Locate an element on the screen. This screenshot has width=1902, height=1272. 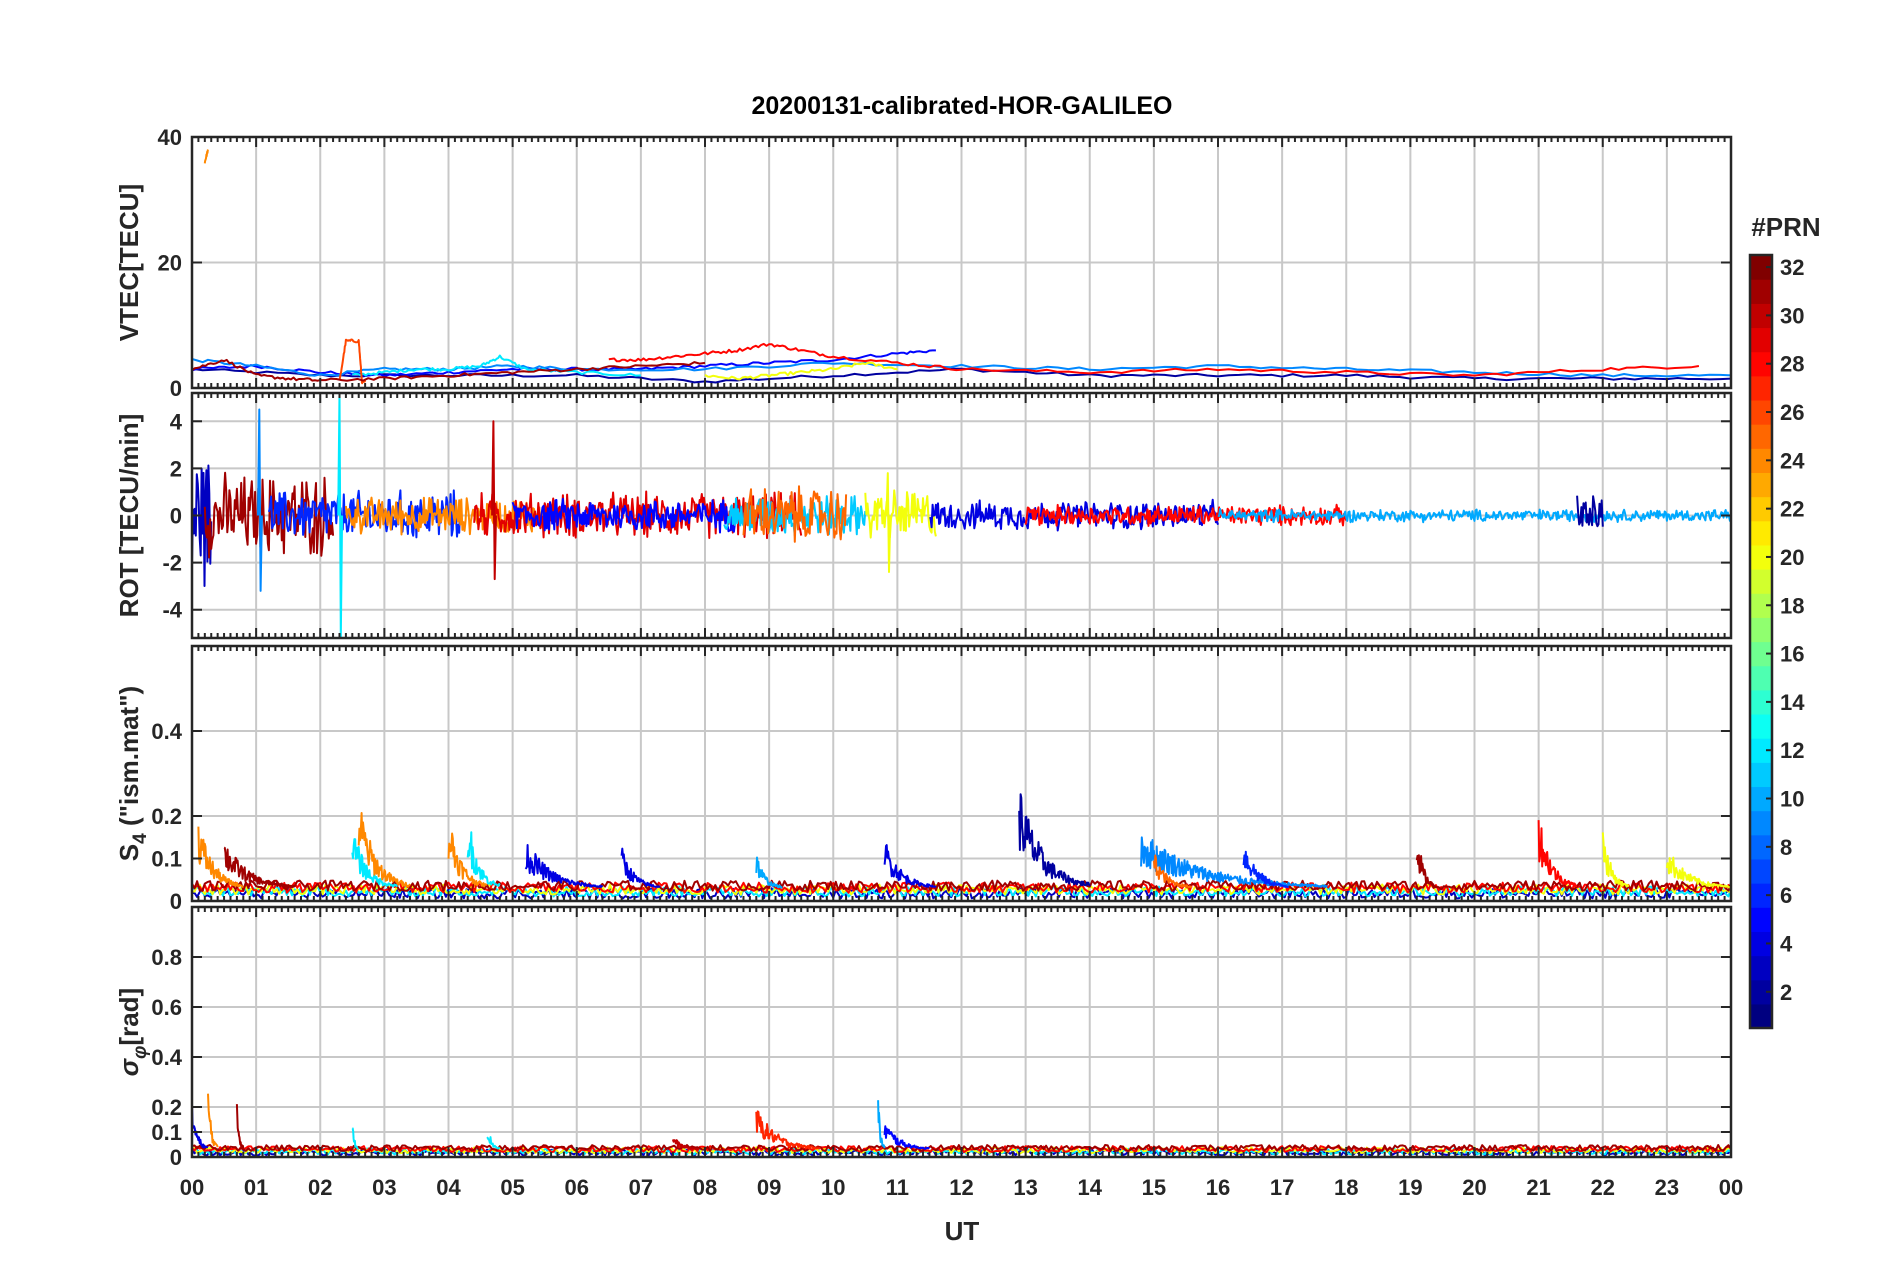
x-tick-label: 17 is located at coordinates (1282, 1187).